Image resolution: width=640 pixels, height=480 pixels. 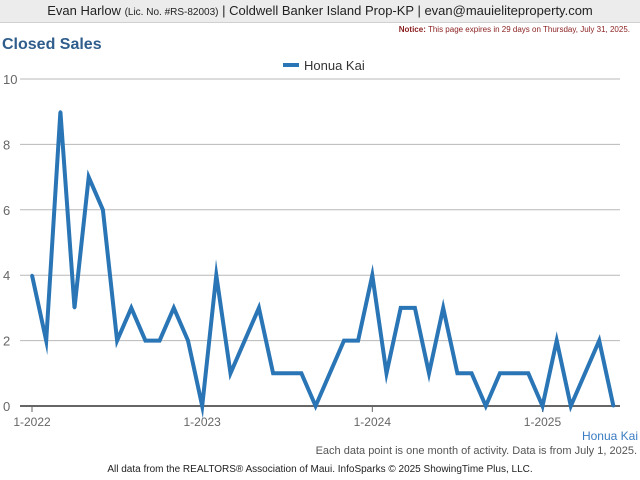 I want to click on x-tick-label: 1-2025, so click(x=543, y=422).